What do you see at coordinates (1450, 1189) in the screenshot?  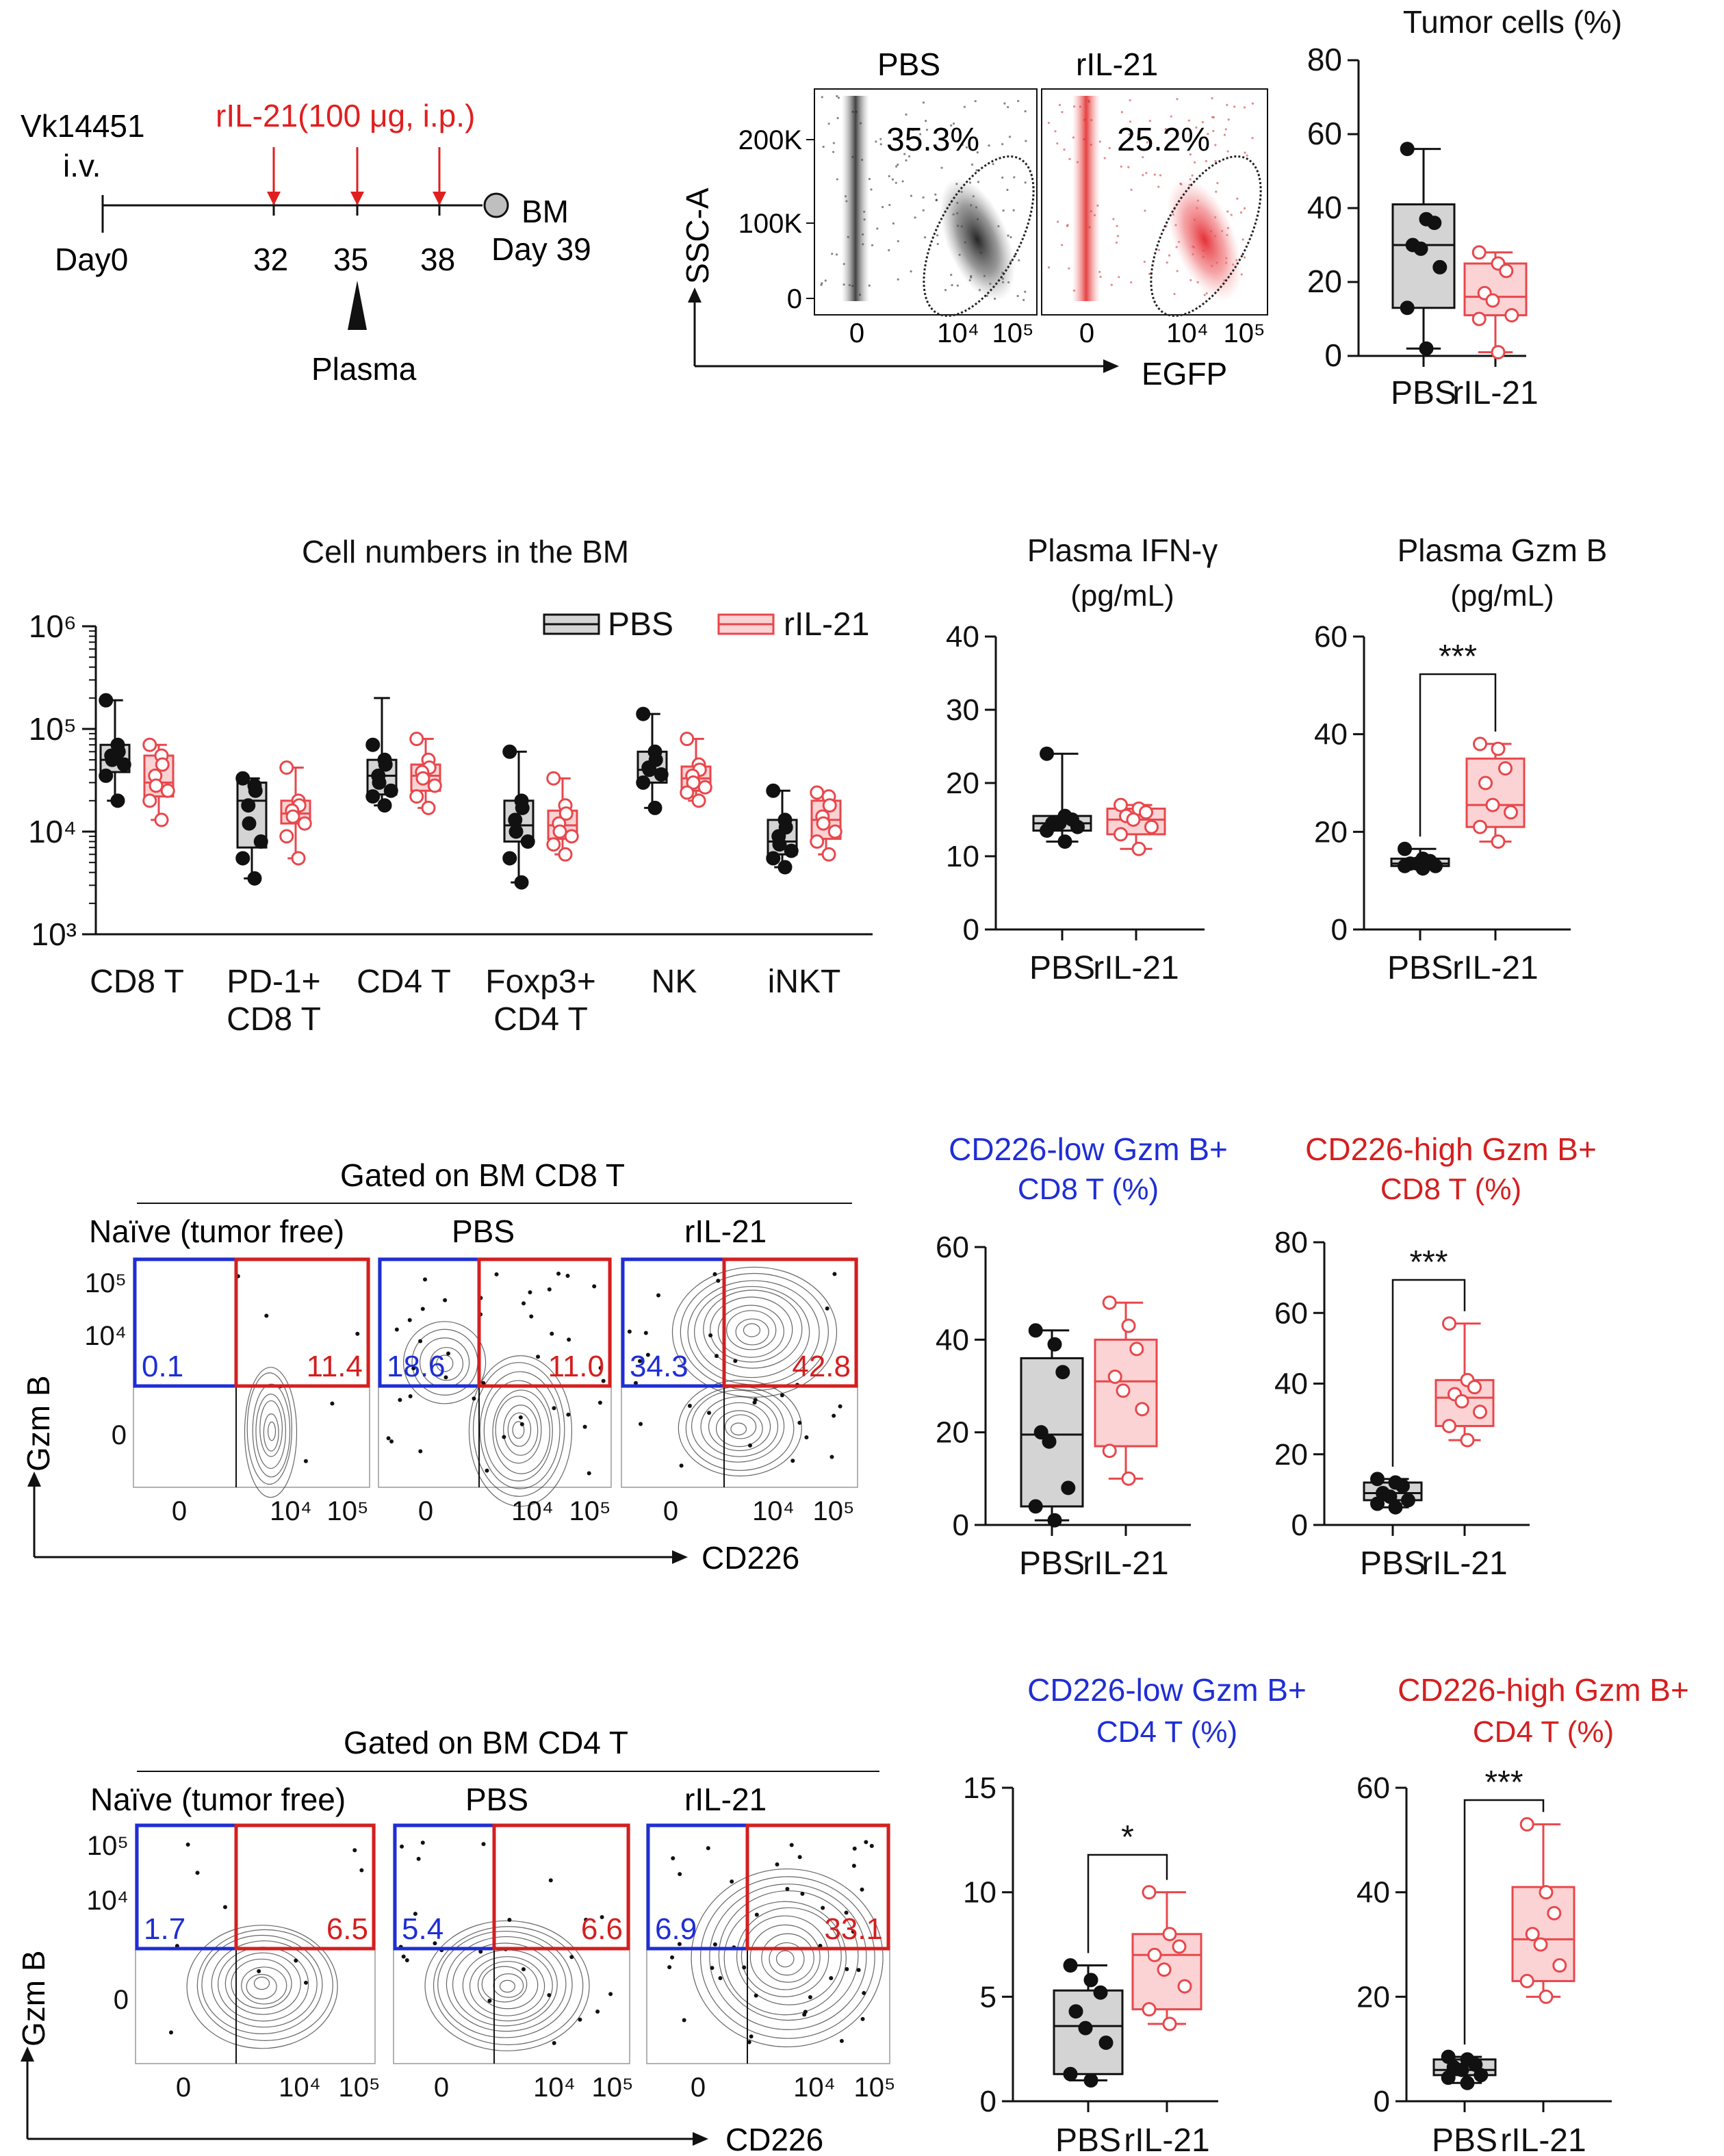 I see `chart-subtitle: CD8 T (%)` at bounding box center [1450, 1189].